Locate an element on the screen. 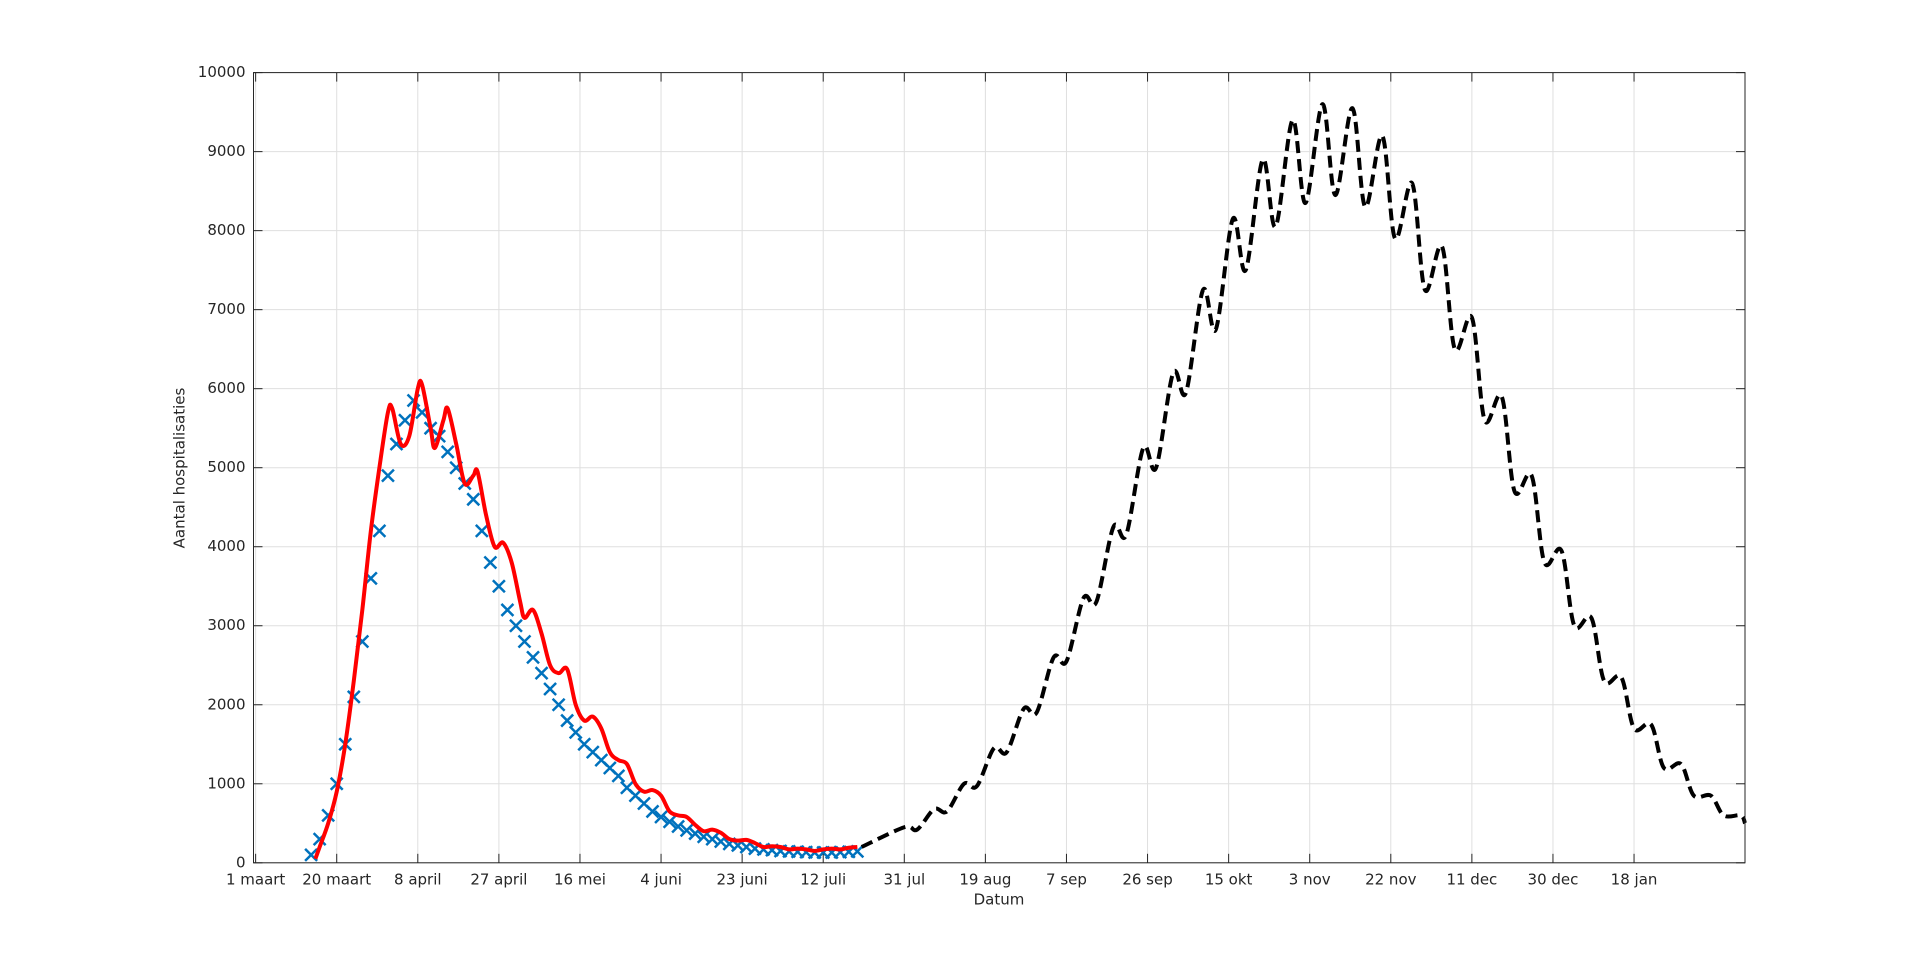 Image resolution: width=1920 pixels, height=969 pixels. x-tick-label: 4 juni is located at coordinates (661, 879).